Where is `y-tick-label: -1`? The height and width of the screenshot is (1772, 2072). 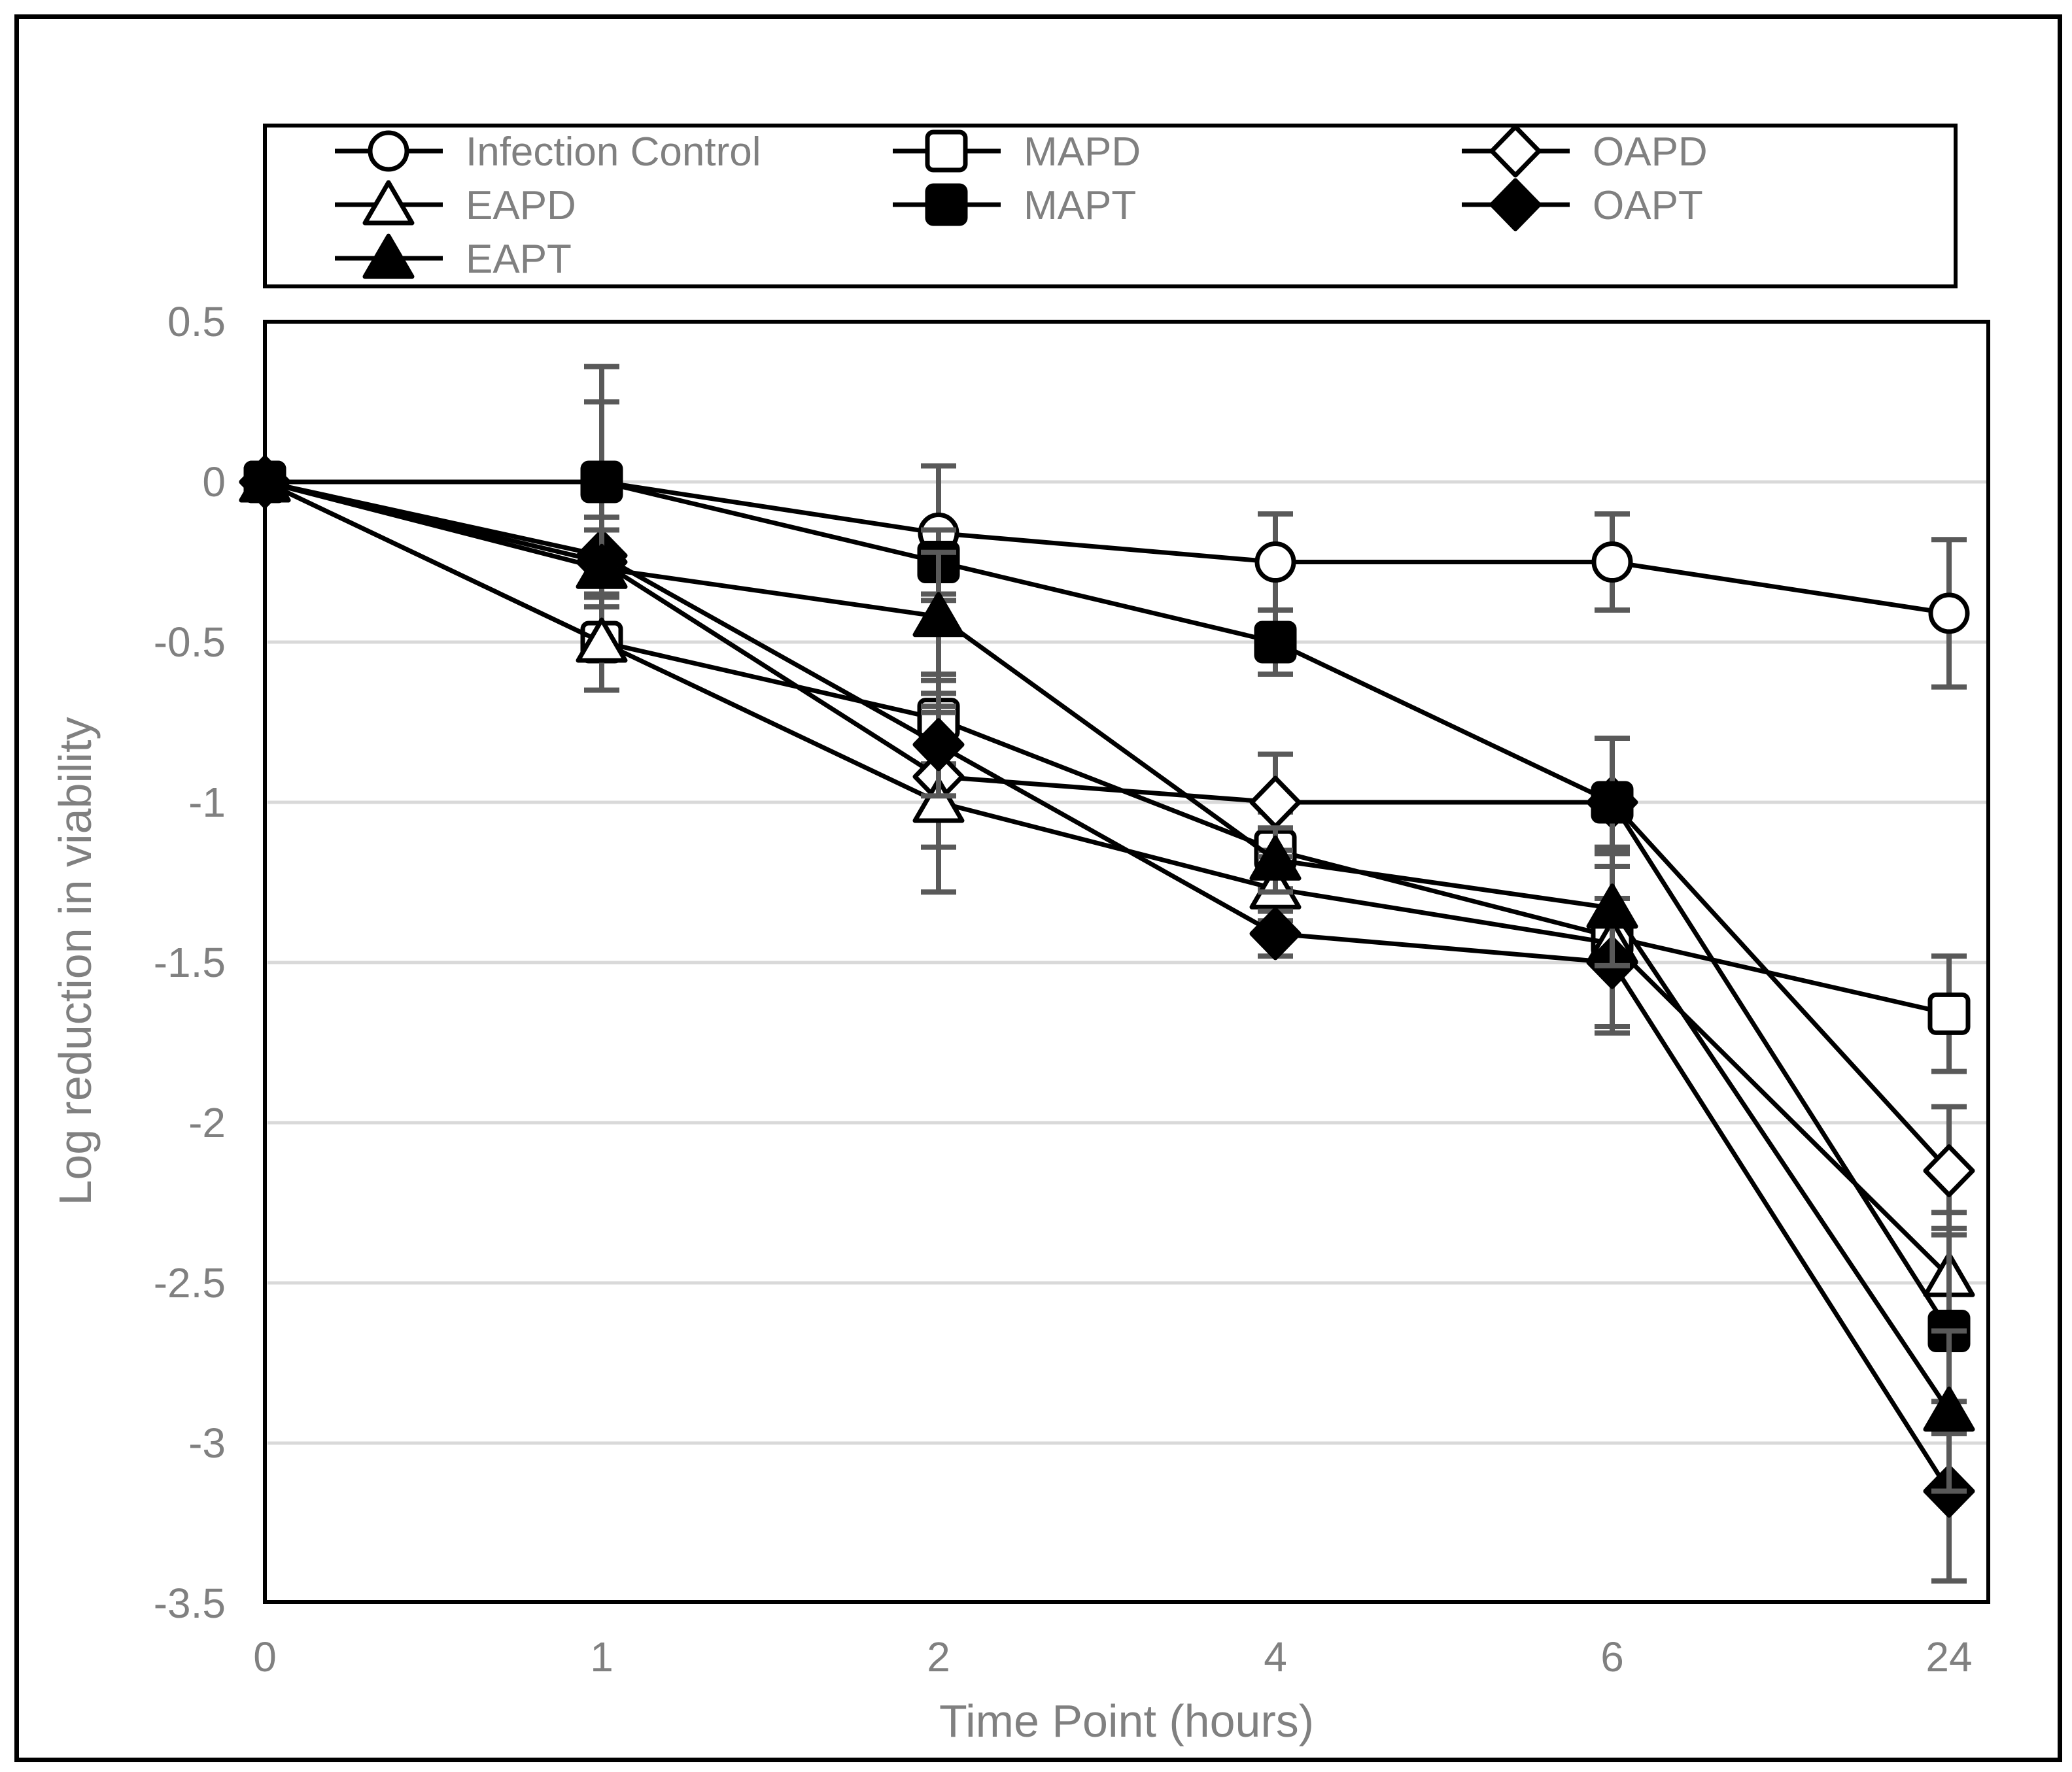
y-tick-label: -1 is located at coordinates (207, 802).